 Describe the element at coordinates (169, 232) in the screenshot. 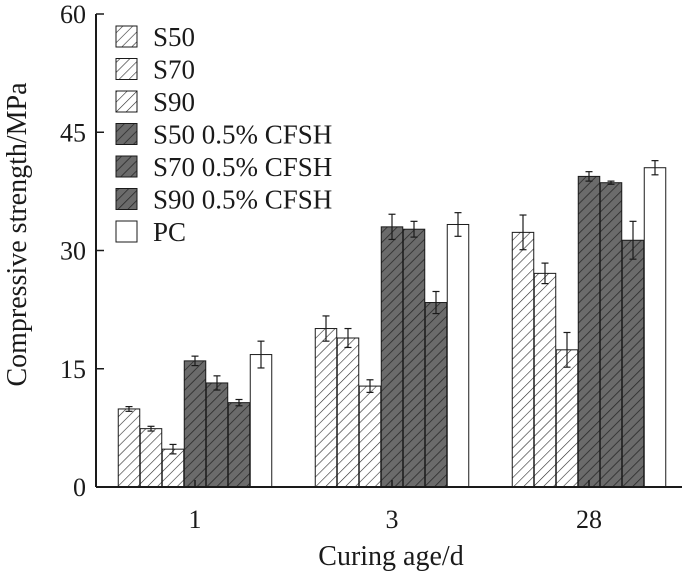

I see `legend-label: PC` at that location.